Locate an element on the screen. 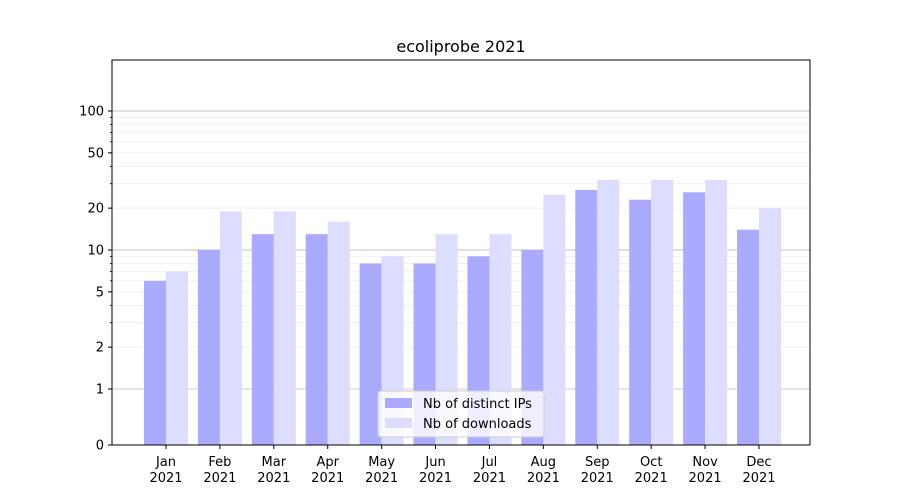  x-tick-label: May 2021 is located at coordinates (381, 470).